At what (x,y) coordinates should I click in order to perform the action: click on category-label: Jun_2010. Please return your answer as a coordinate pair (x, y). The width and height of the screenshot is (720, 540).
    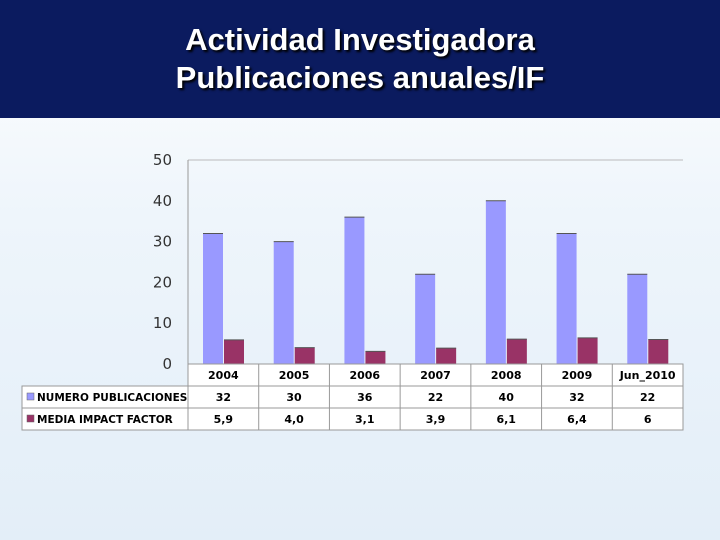
    Looking at the image, I should click on (647, 375).